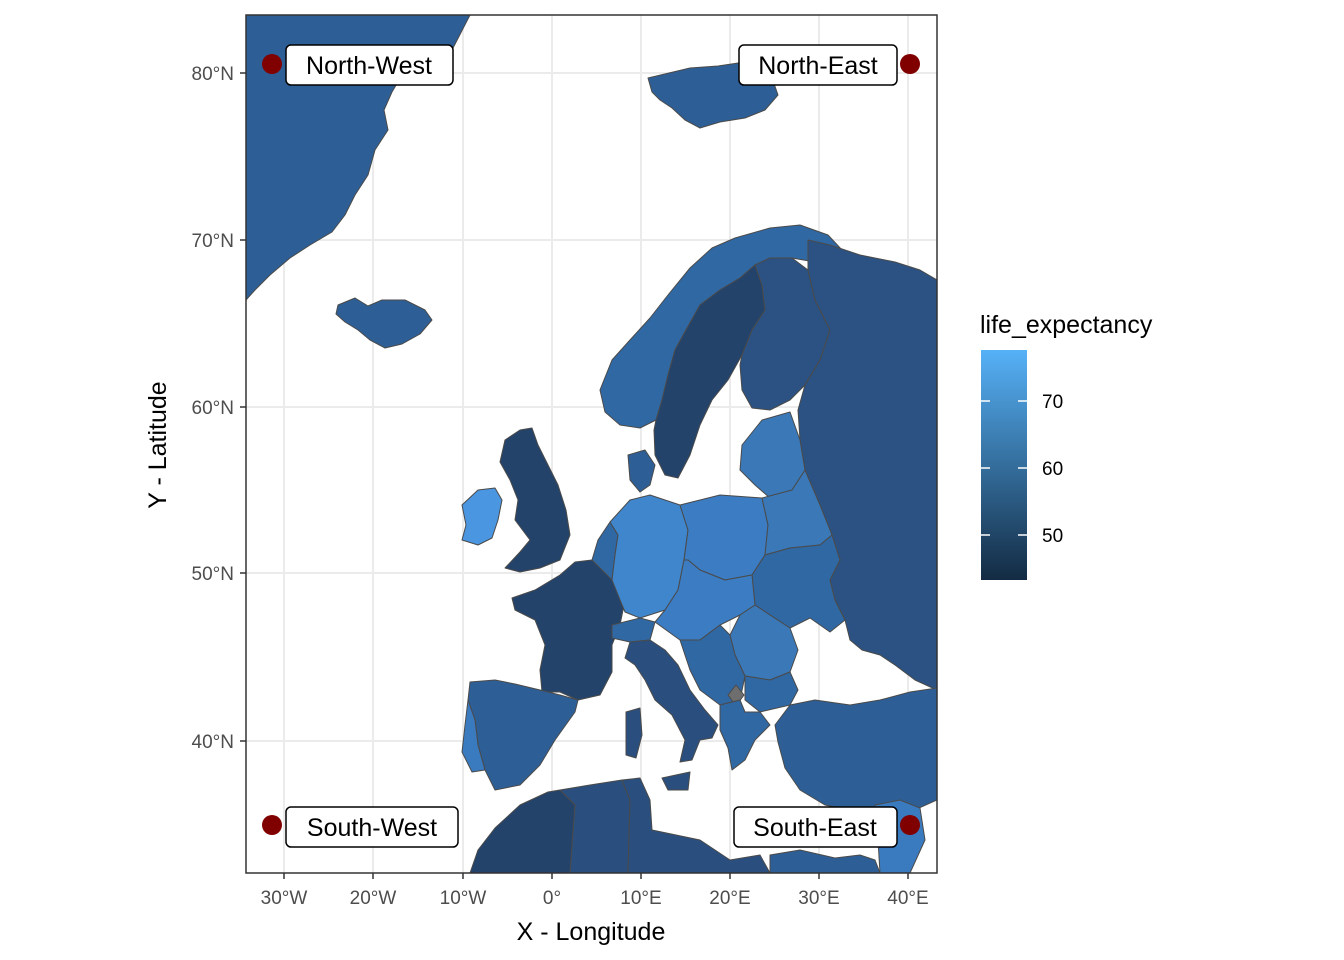 The width and height of the screenshot is (1344, 960). I want to click on legend-label-60: 60, so click(1052, 469).